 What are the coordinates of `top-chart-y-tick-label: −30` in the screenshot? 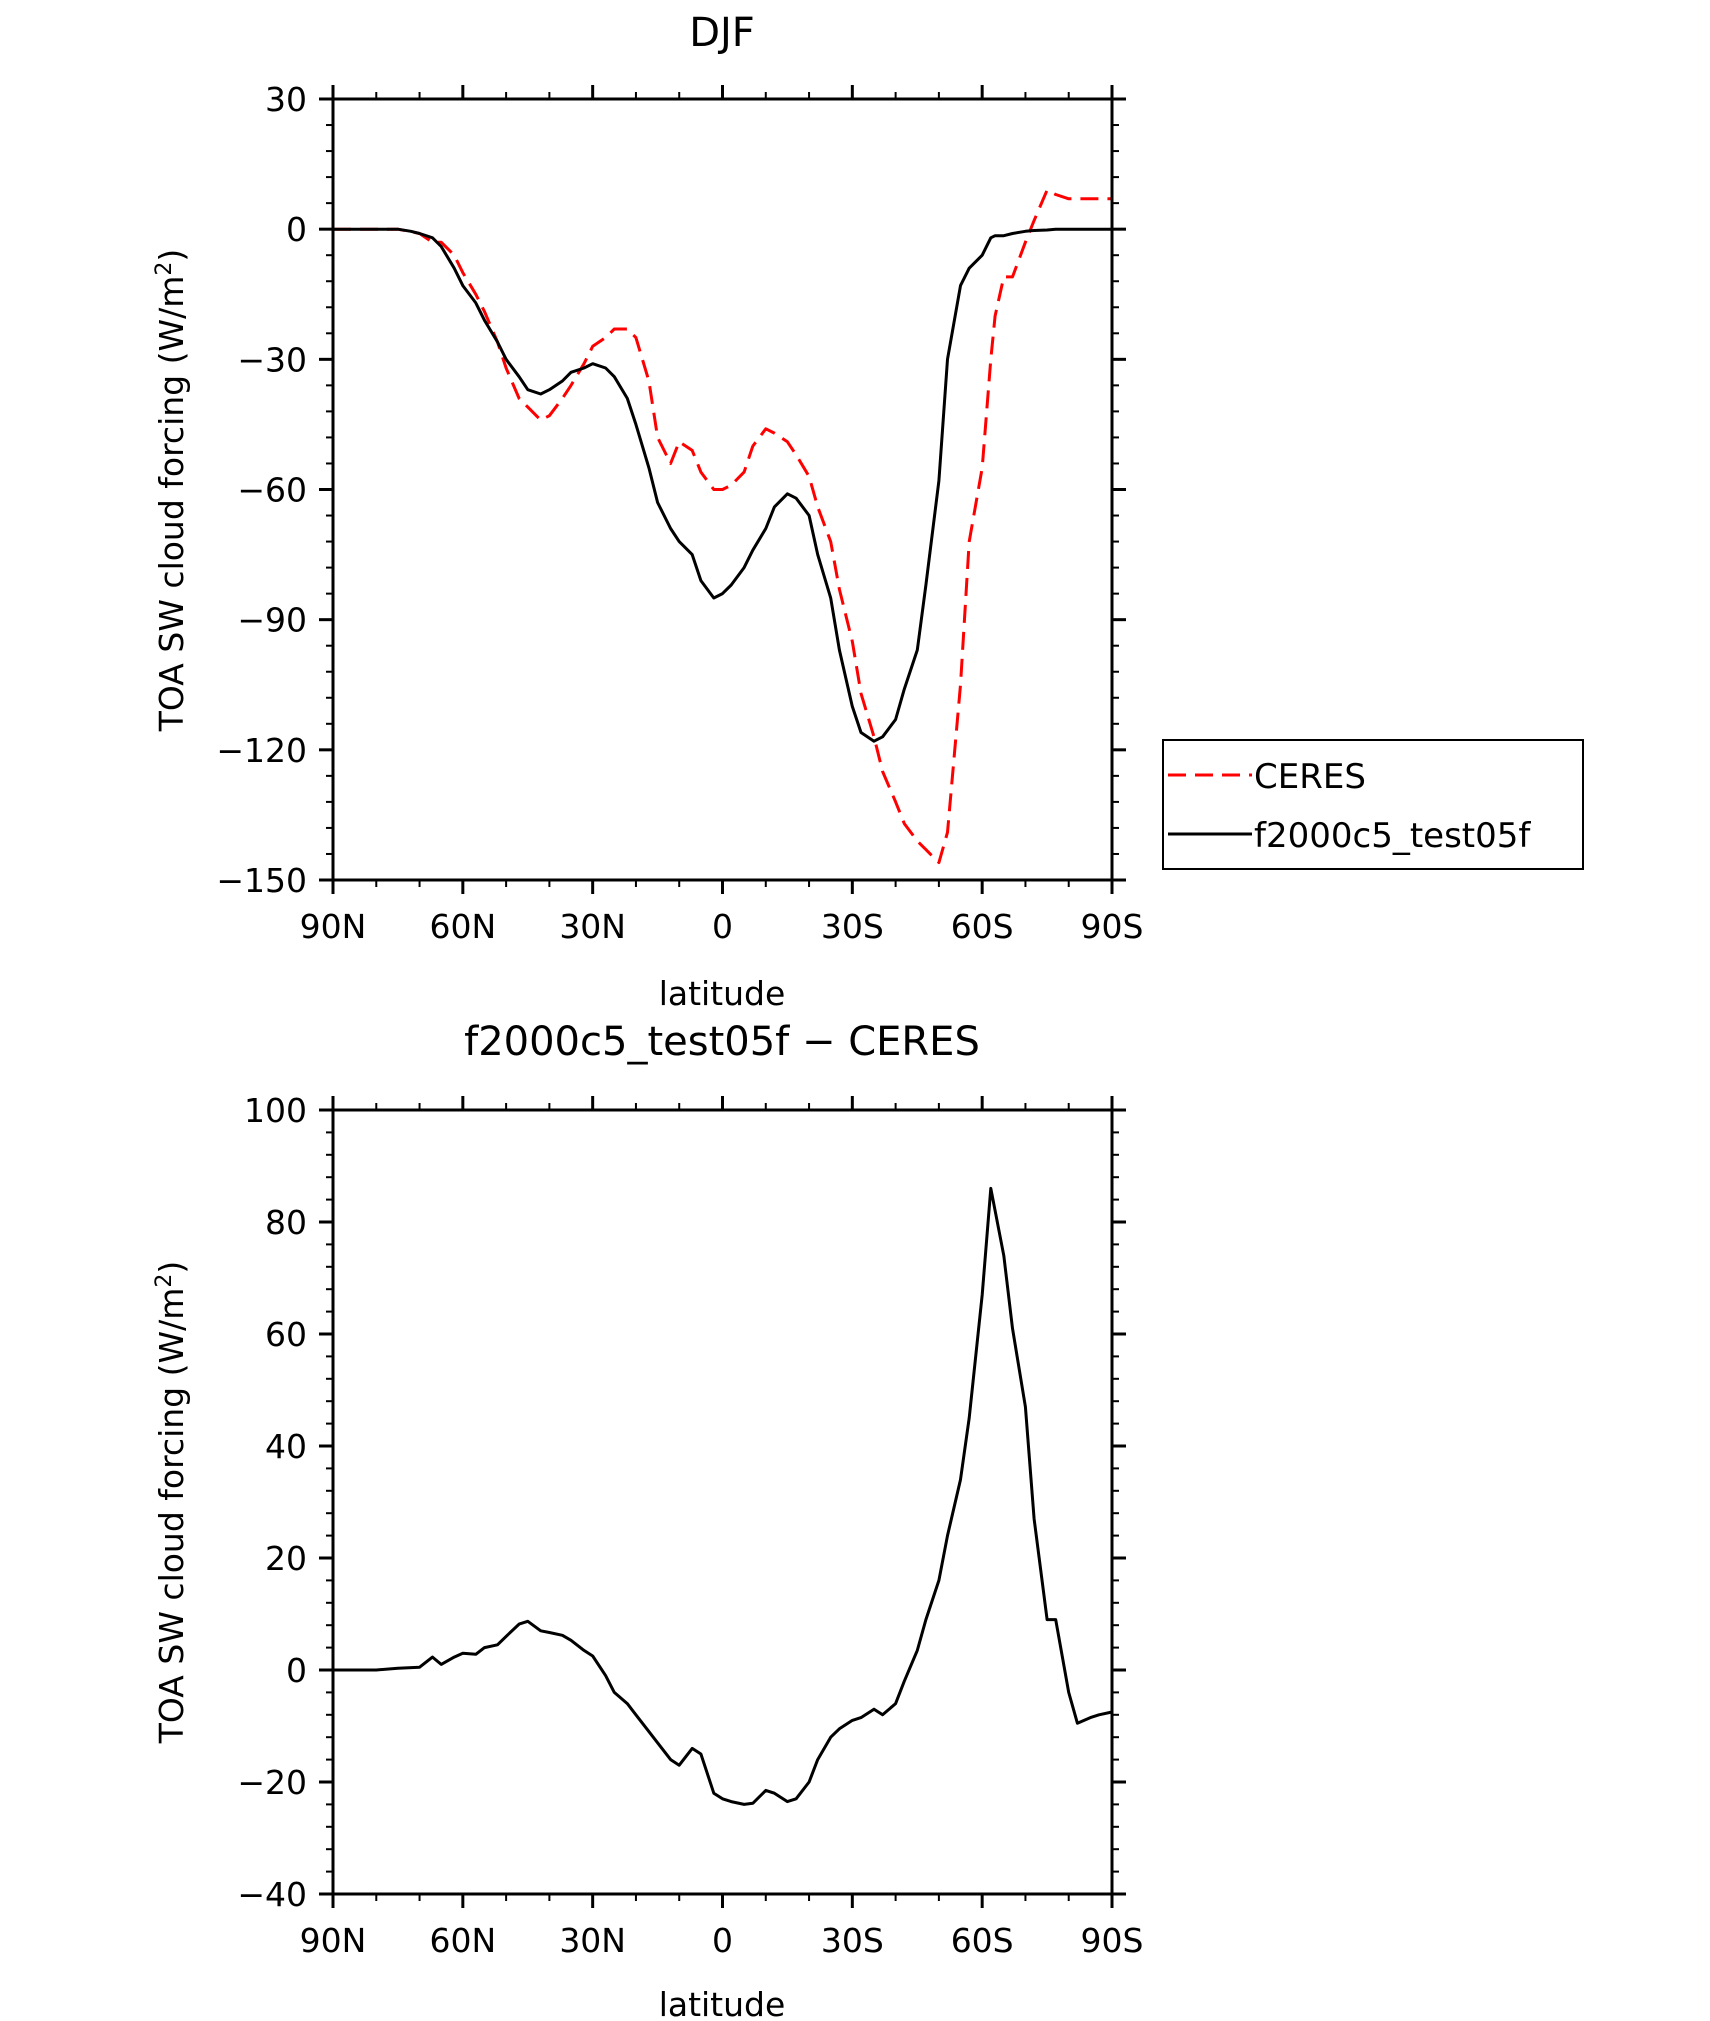 It's located at (272, 359).